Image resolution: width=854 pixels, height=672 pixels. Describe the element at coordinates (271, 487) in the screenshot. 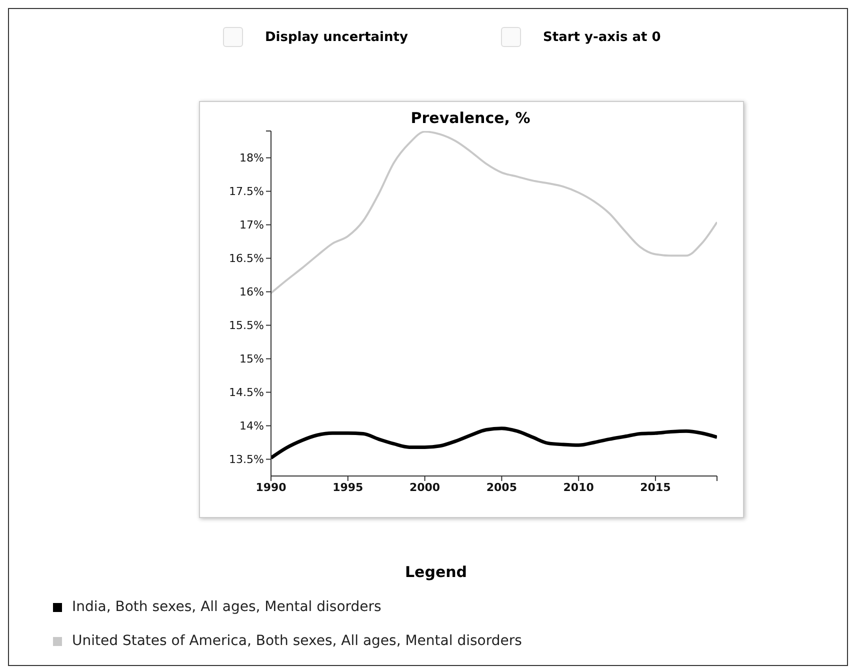

I see `x-tick-label: 1990` at that location.